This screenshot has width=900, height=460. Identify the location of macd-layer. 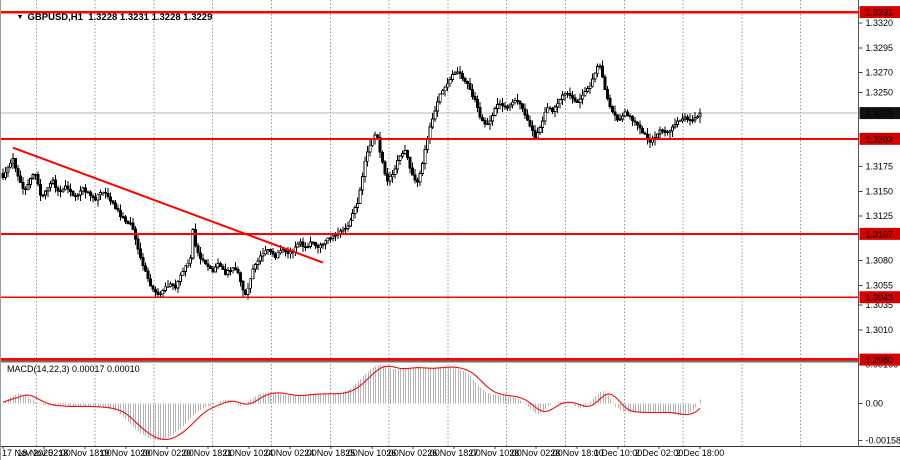
(352, 402).